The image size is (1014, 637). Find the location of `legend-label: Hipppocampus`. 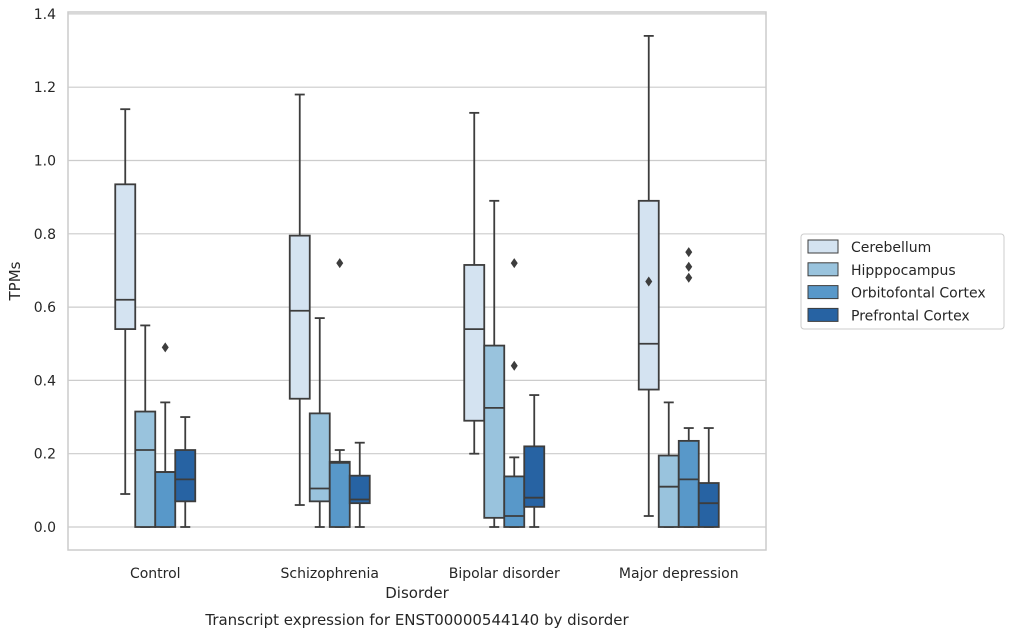

legend-label: Hipppocampus is located at coordinates (903, 271).